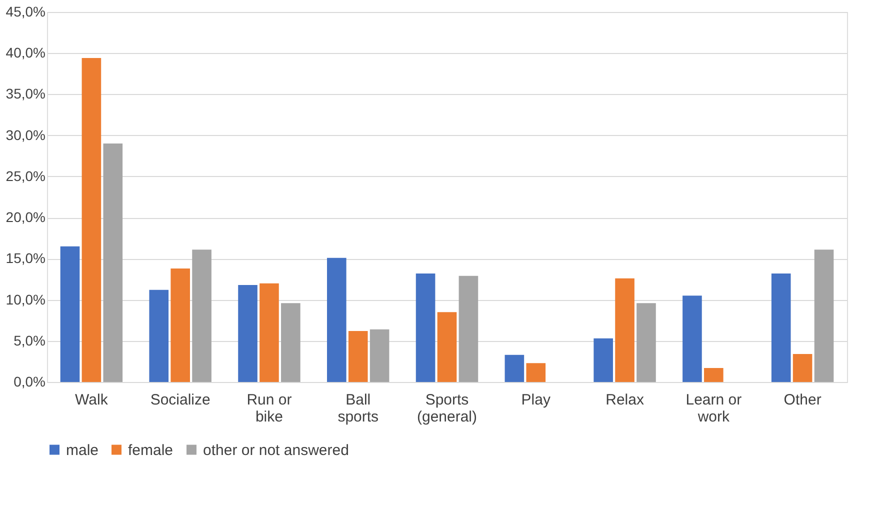 The width and height of the screenshot is (896, 532). I want to click on y-tick-label: 0,0%, so click(30, 382).